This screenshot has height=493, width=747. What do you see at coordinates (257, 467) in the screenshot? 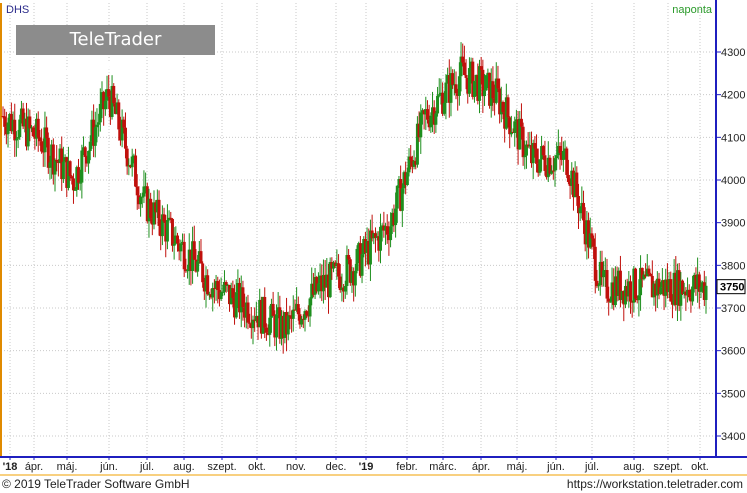
I see `x-tick-label: okt.` at bounding box center [257, 467].